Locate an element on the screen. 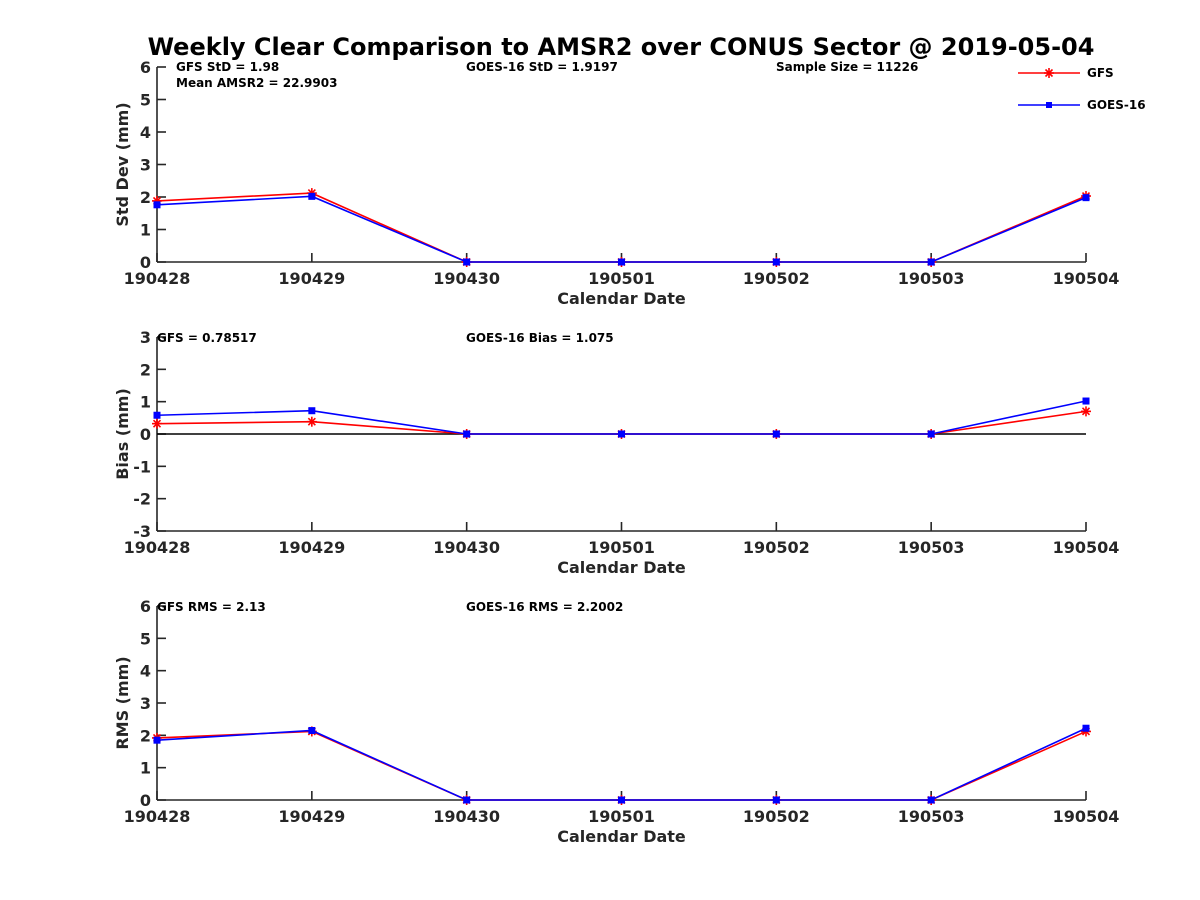  y-axis-label: RMS (mm) is located at coordinates (122, 702).